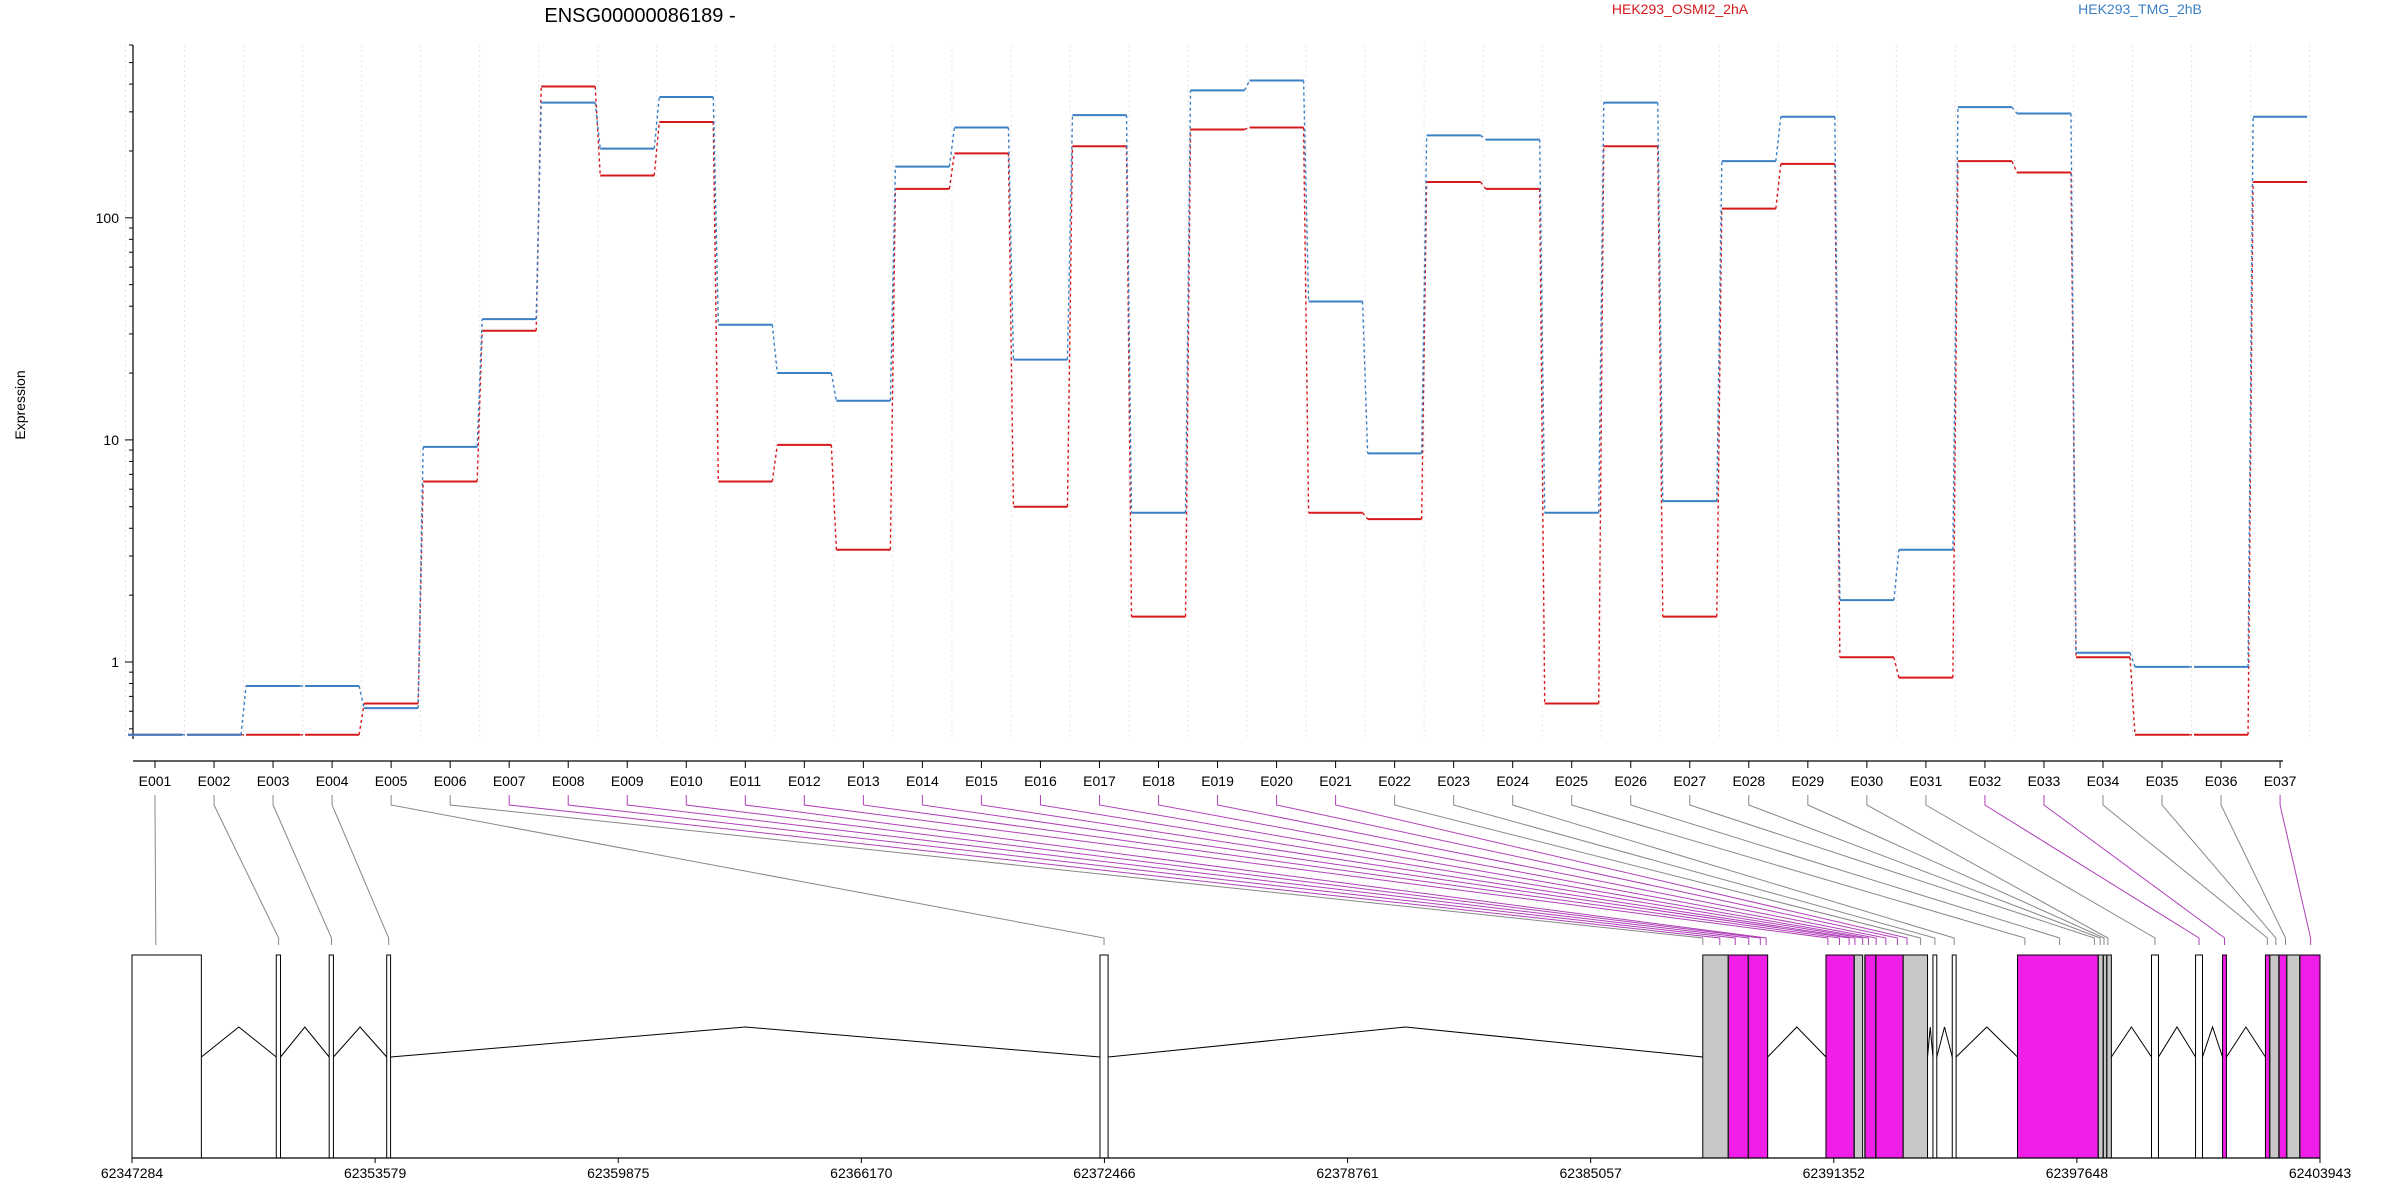 This screenshot has height=1200, width=2400. Describe the element at coordinates (1217, 781) in the screenshot. I see `x-tick-label: E019` at that location.